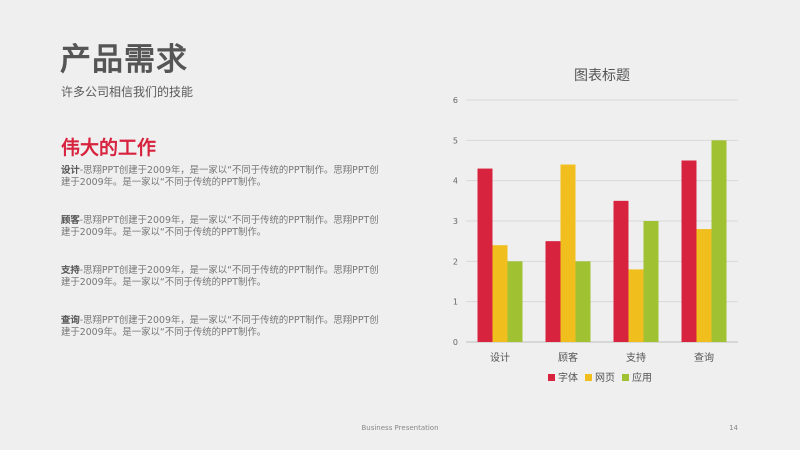 This screenshot has height=450, width=800. I want to click on legend-label: 应用, so click(642, 377).